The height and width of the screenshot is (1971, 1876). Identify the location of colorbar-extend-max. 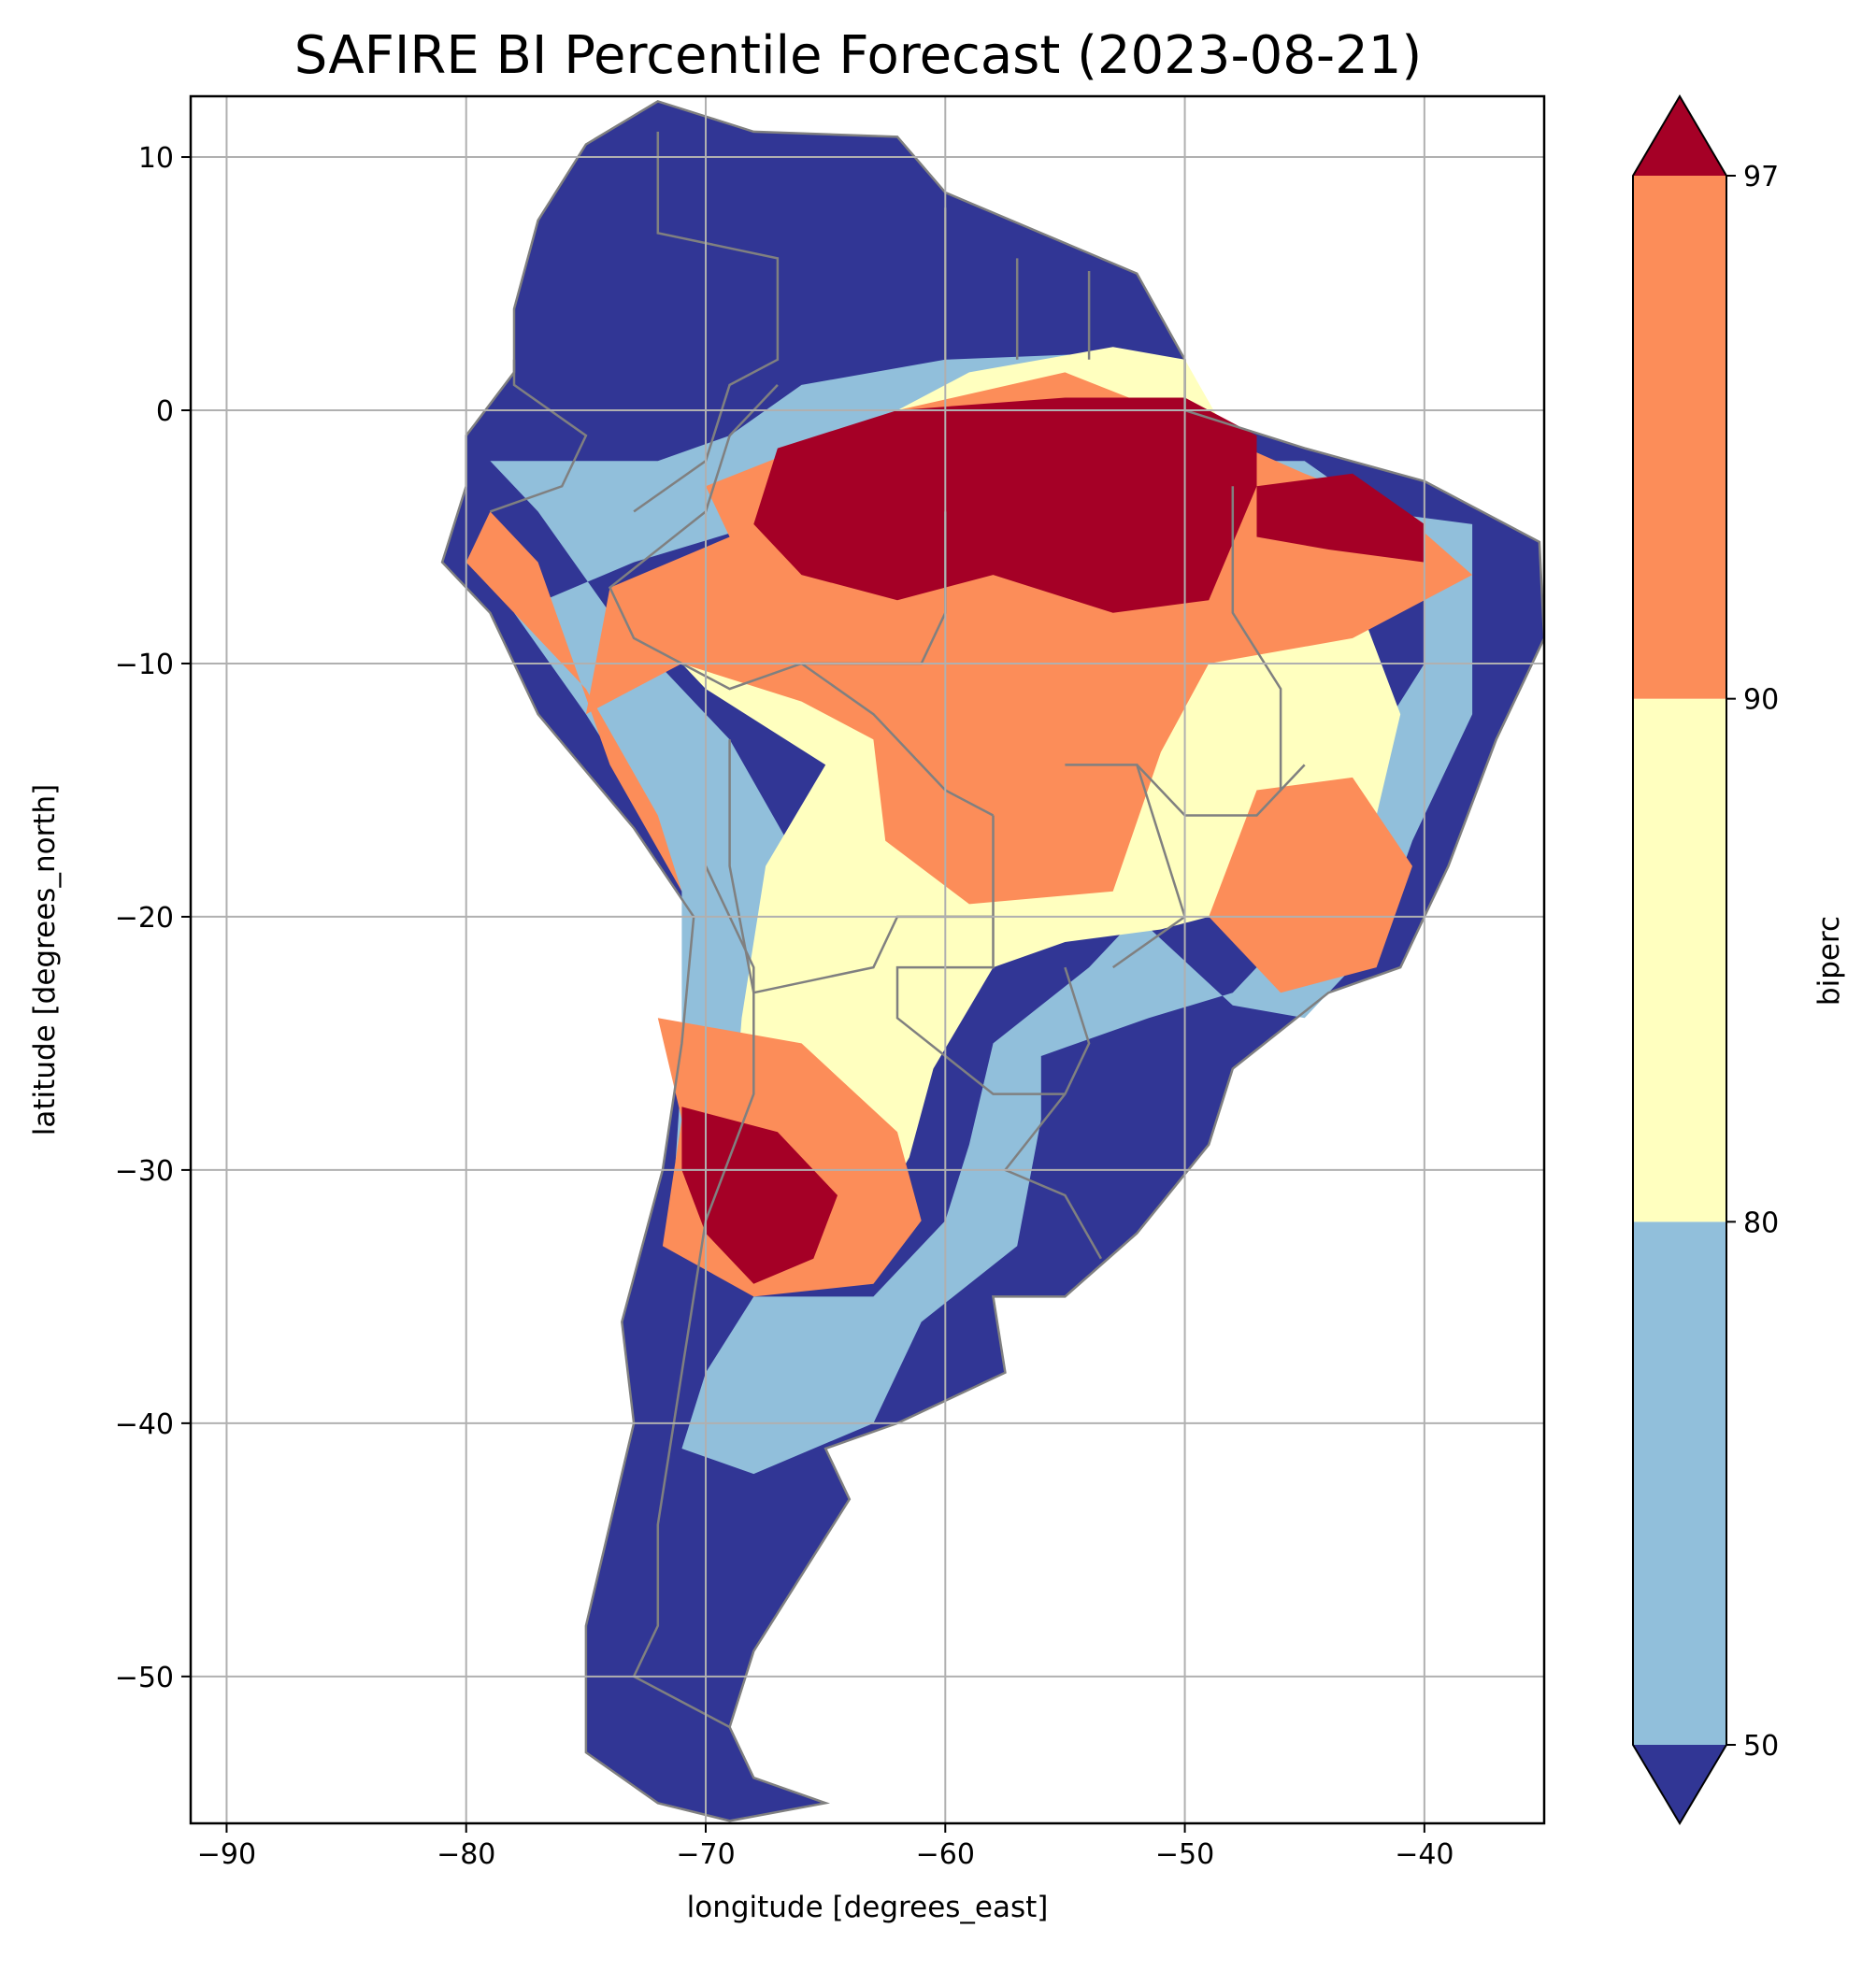
(1680, 136).